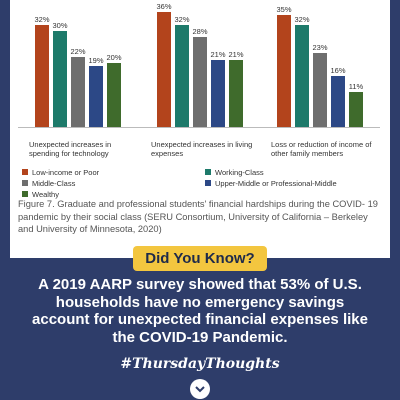  What do you see at coordinates (202, 149) in the screenshot?
I see `category-label: Unexpected increases in living expenses` at bounding box center [202, 149].